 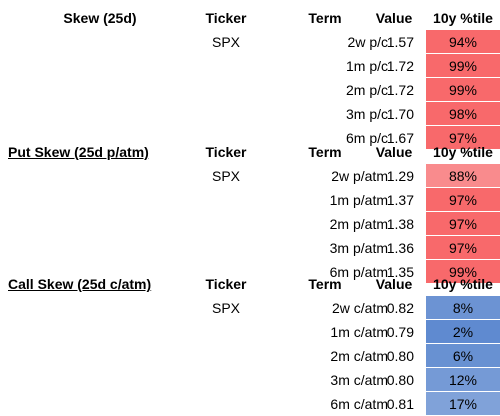 What do you see at coordinates (100, 18) in the screenshot?
I see `skew-section-title: Skew (25d)` at bounding box center [100, 18].